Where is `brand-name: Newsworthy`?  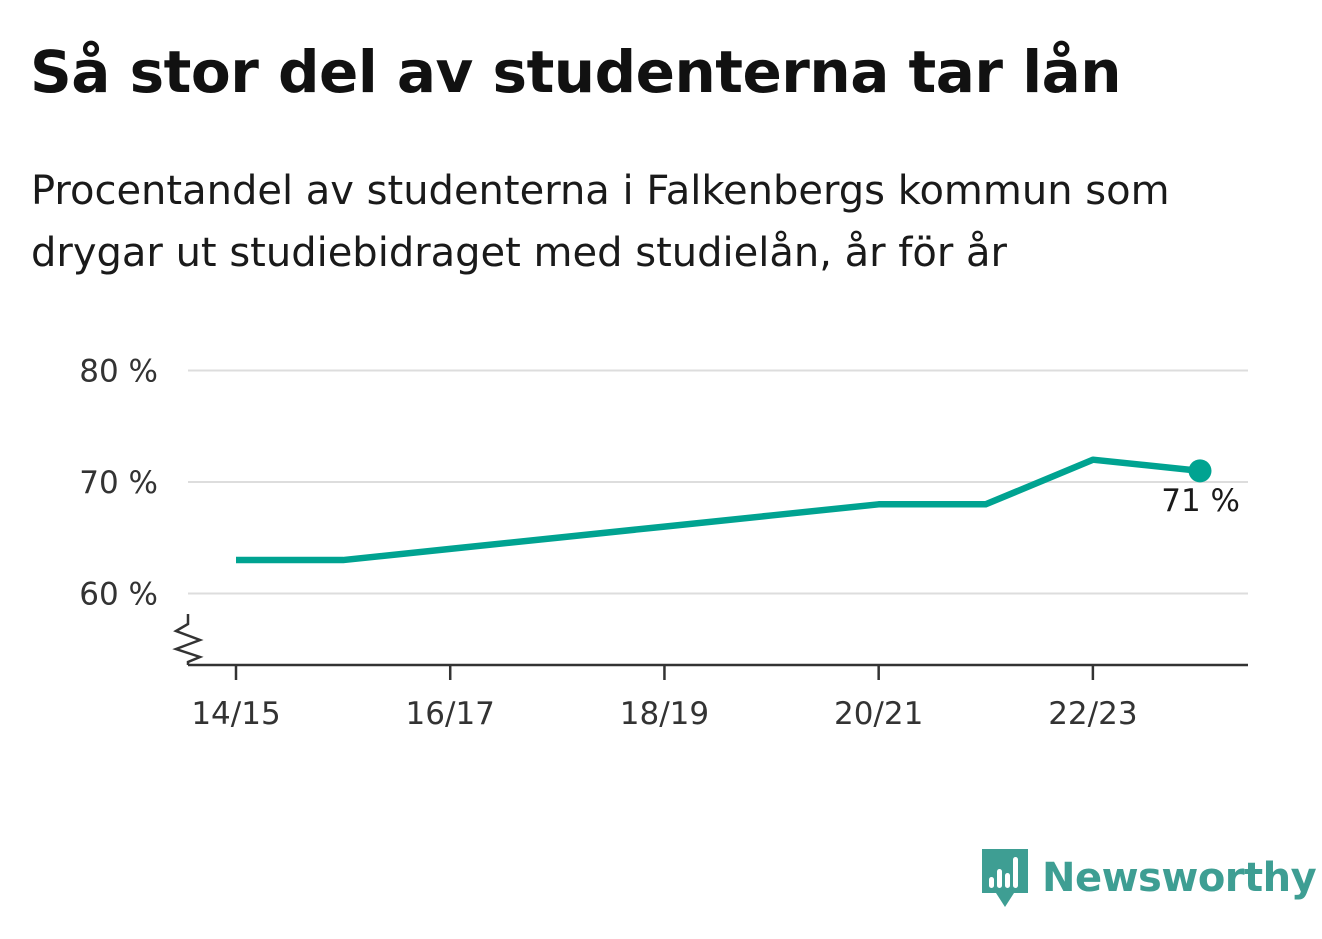
brand-name: Newsworthy is located at coordinates (1179, 878).